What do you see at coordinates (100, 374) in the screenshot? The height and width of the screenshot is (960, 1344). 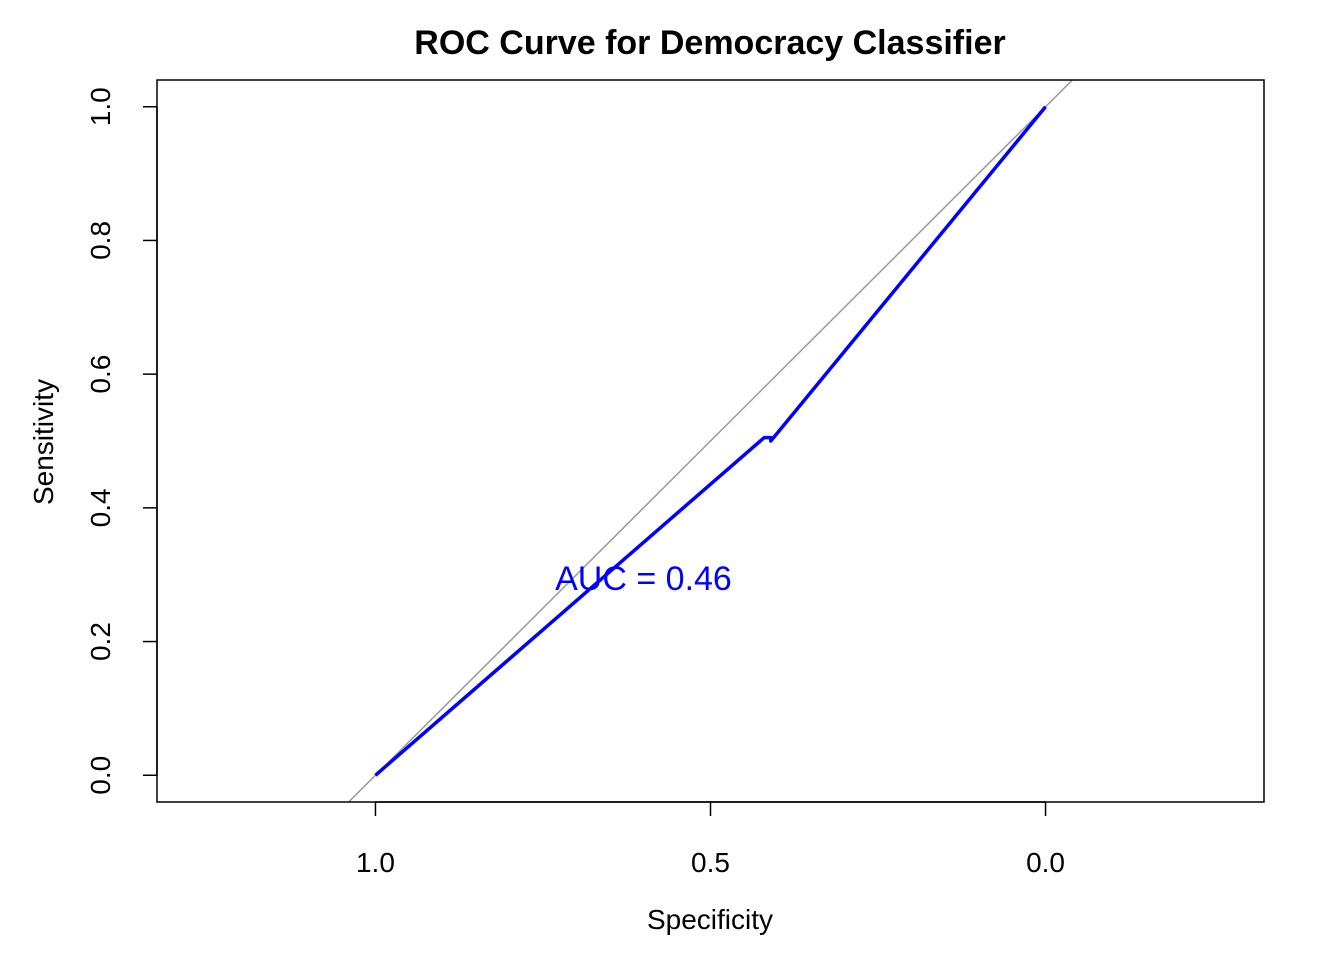 I see `y-tick-label: 0.6` at bounding box center [100, 374].